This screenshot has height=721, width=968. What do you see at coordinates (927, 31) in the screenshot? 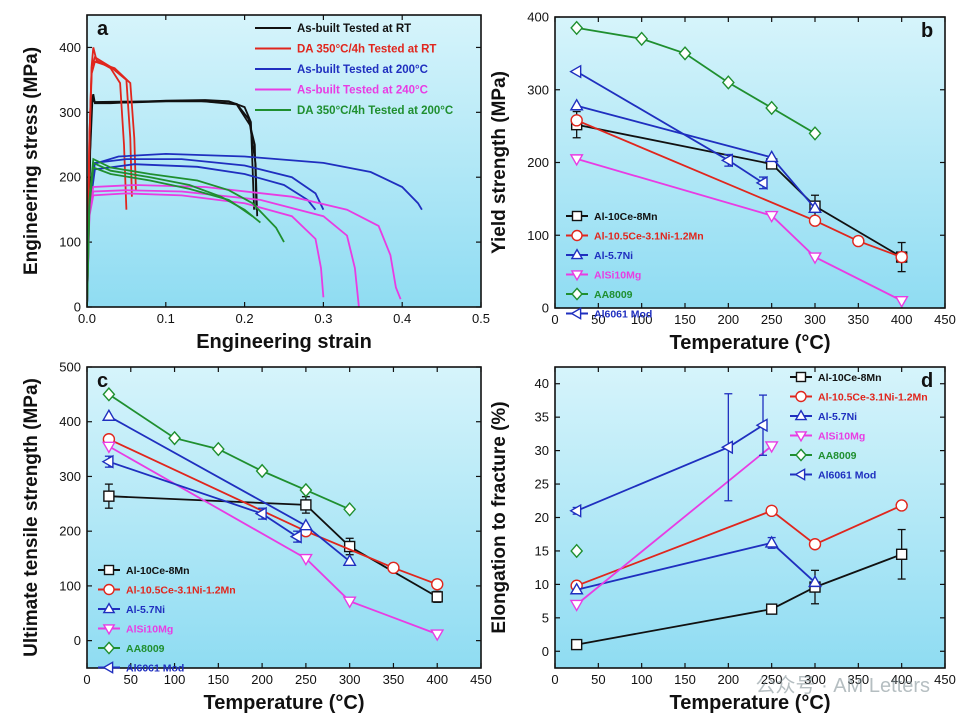
I see `panel-label: b` at bounding box center [927, 31].